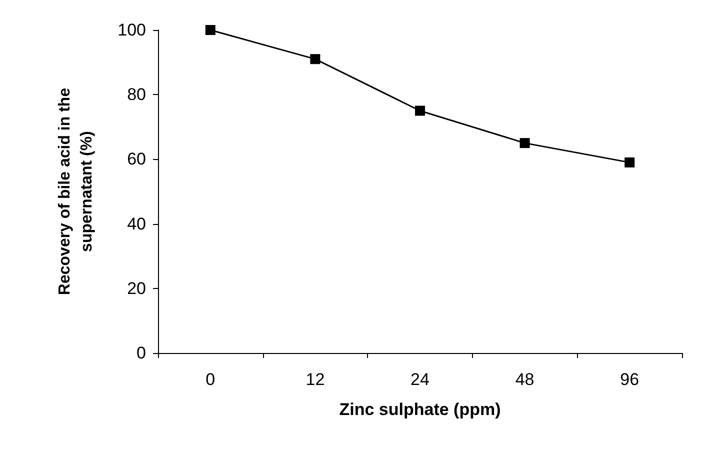  What do you see at coordinates (630, 379) in the screenshot?
I see `x-tick-label: 96` at bounding box center [630, 379].